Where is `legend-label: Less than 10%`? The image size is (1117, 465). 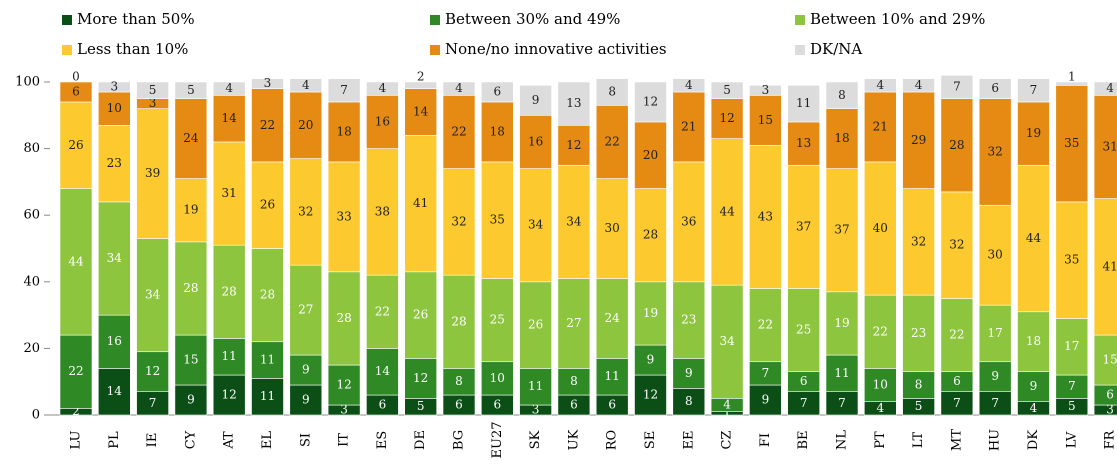
legend-label: Less than 10% is located at coordinates (132, 49).